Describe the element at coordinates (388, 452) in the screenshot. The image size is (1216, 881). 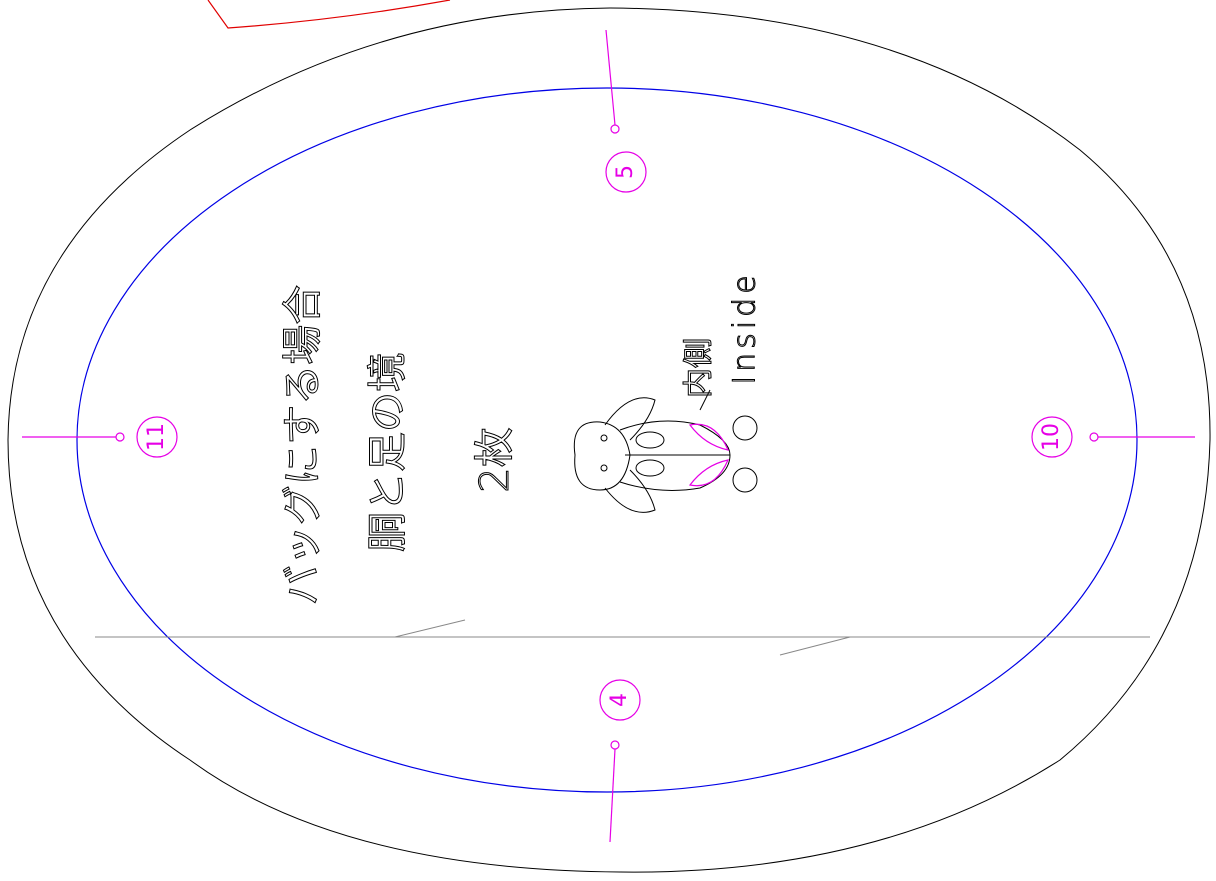
I see `boundary-note: 胴と足の境` at that location.